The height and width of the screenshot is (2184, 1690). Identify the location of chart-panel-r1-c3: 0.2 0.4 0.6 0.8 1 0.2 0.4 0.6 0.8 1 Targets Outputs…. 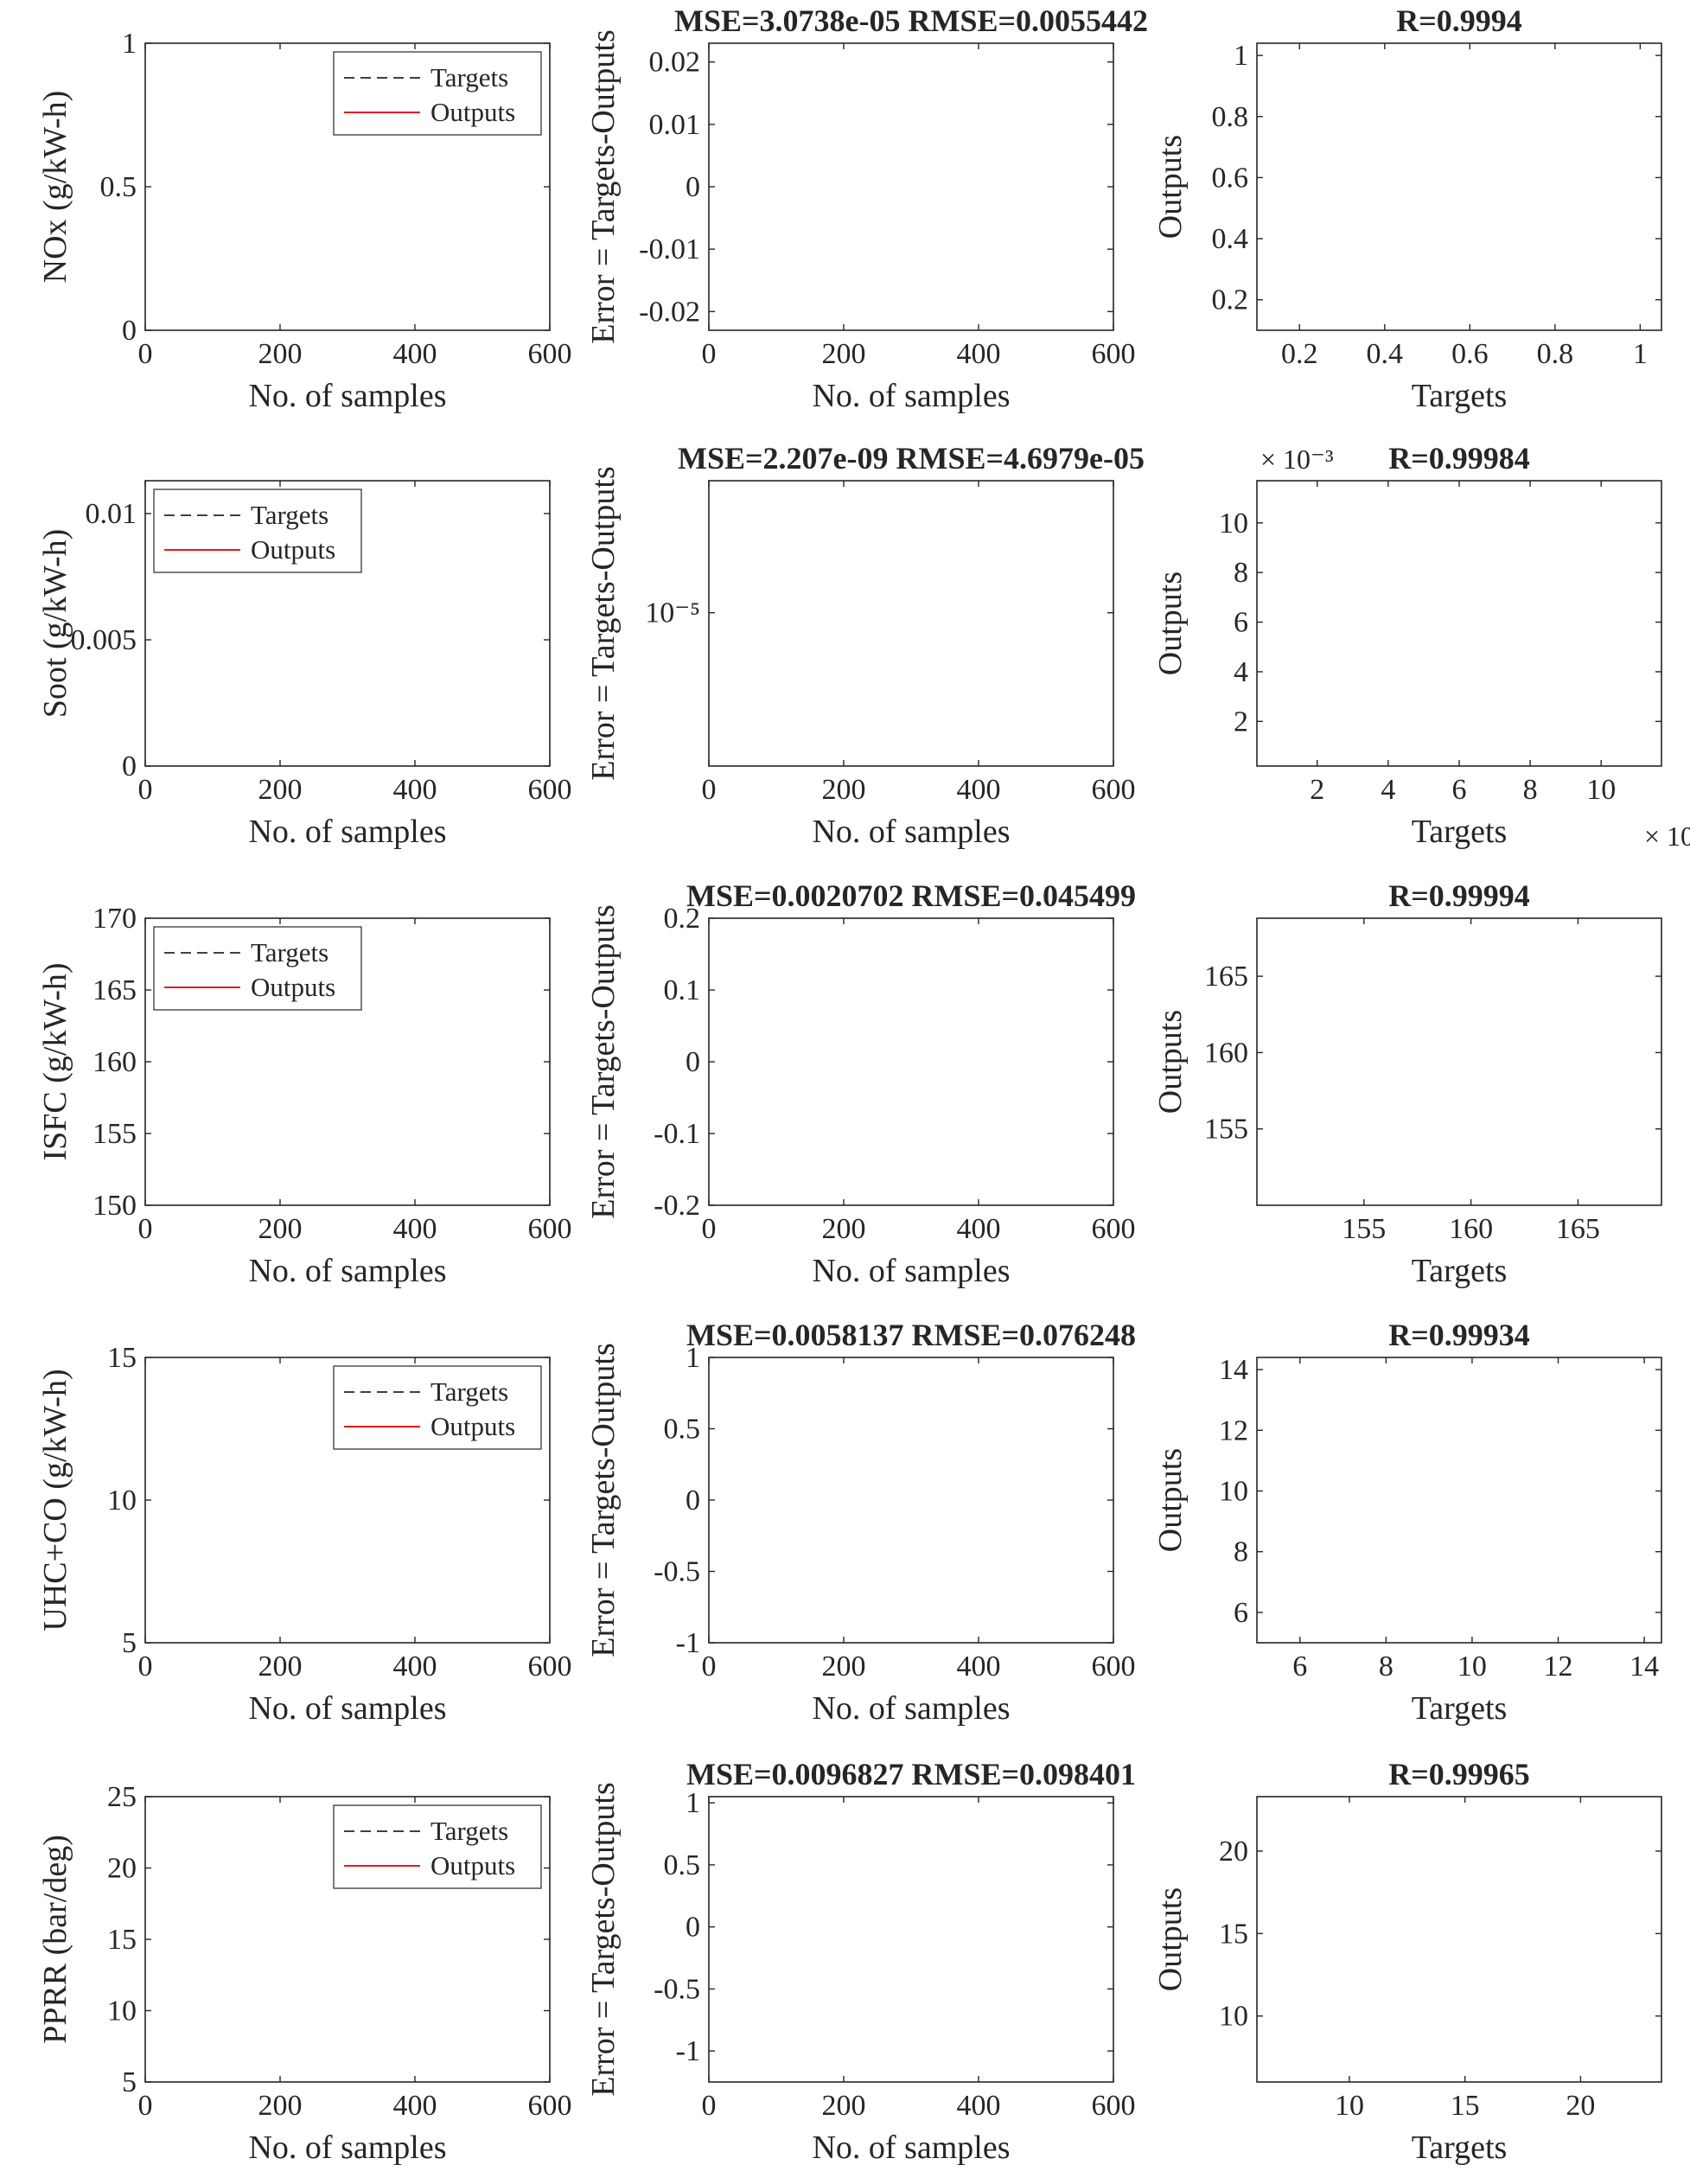
(1407, 208).